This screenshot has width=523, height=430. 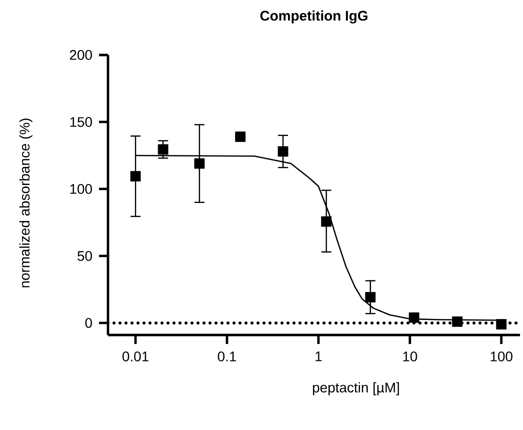 What do you see at coordinates (25, 203) in the screenshot?
I see `y-axis-title: normalized absorbance (%)` at bounding box center [25, 203].